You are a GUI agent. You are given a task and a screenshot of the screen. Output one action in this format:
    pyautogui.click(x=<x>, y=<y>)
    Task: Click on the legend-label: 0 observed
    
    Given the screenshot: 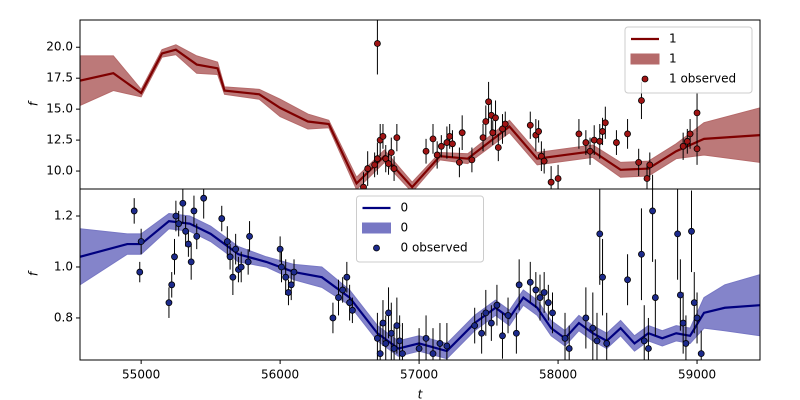 What is the action you would take?
    pyautogui.click(x=434, y=248)
    